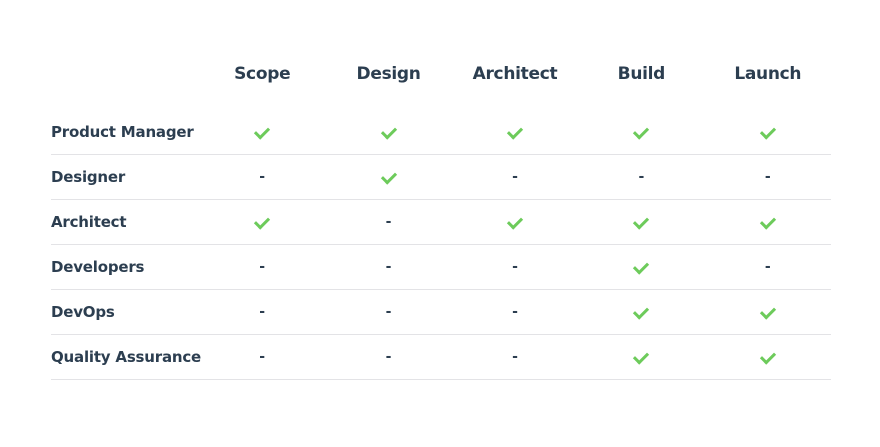  I want to click on table-row: Product Manager, so click(441, 132).